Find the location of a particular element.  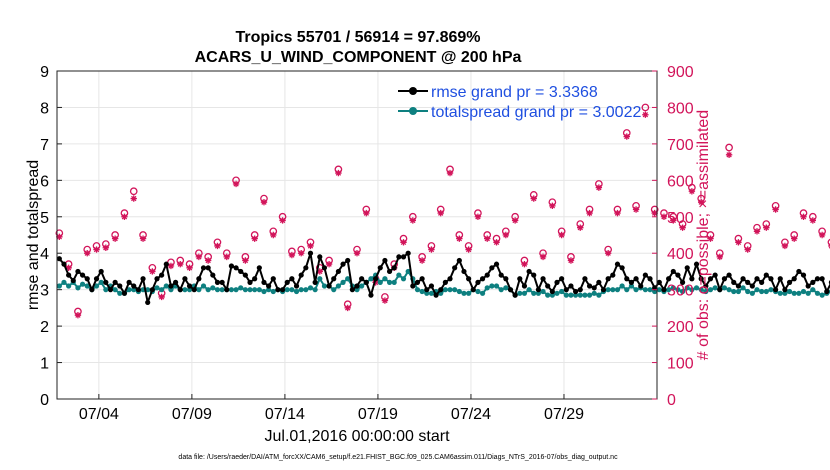

y-left-tick-label: 7 is located at coordinates (44, 145).